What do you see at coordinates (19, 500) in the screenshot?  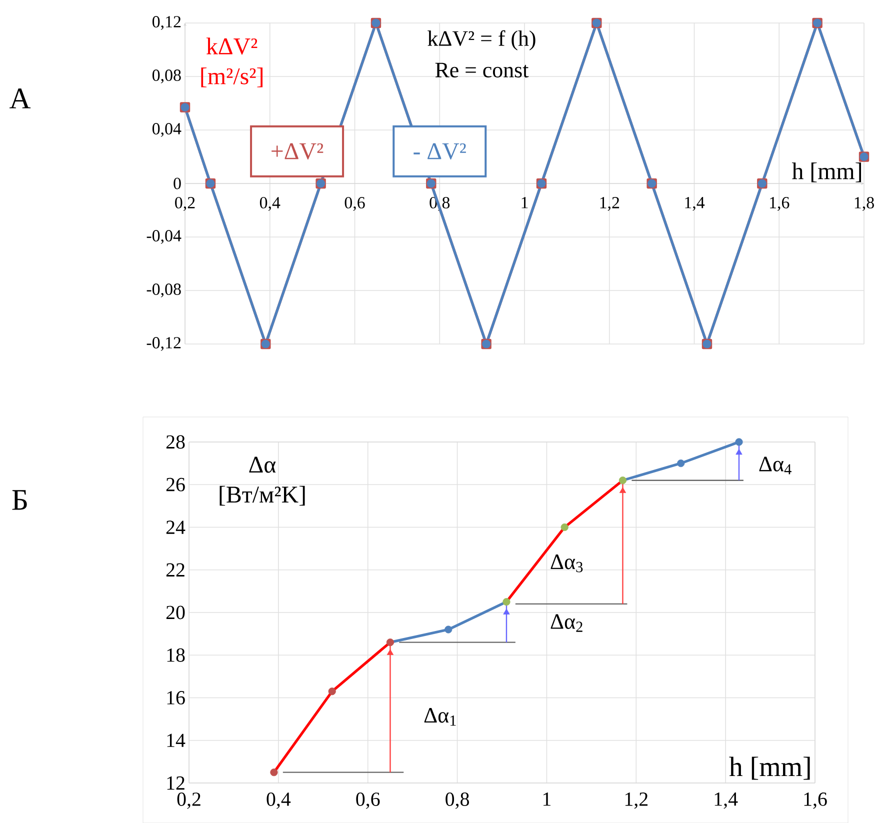 I see `text: Б` at bounding box center [19, 500].